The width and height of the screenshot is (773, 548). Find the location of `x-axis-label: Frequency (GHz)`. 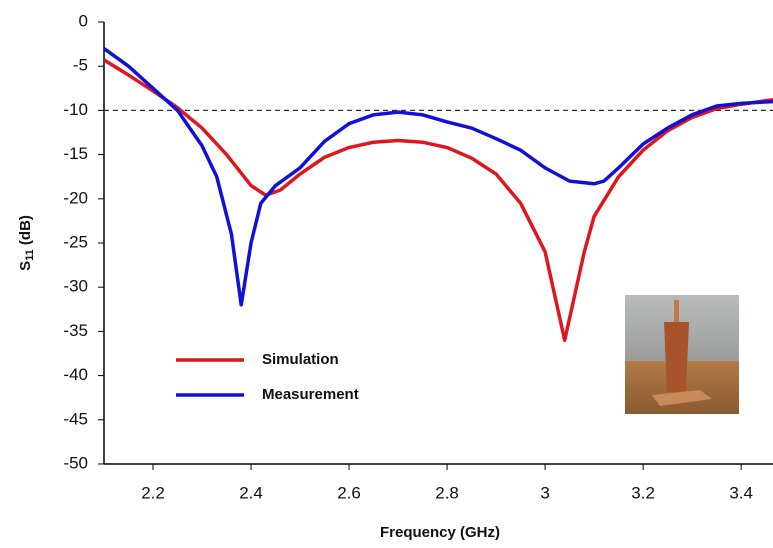

x-axis-label: Frequency (GHz) is located at coordinates (440, 532).